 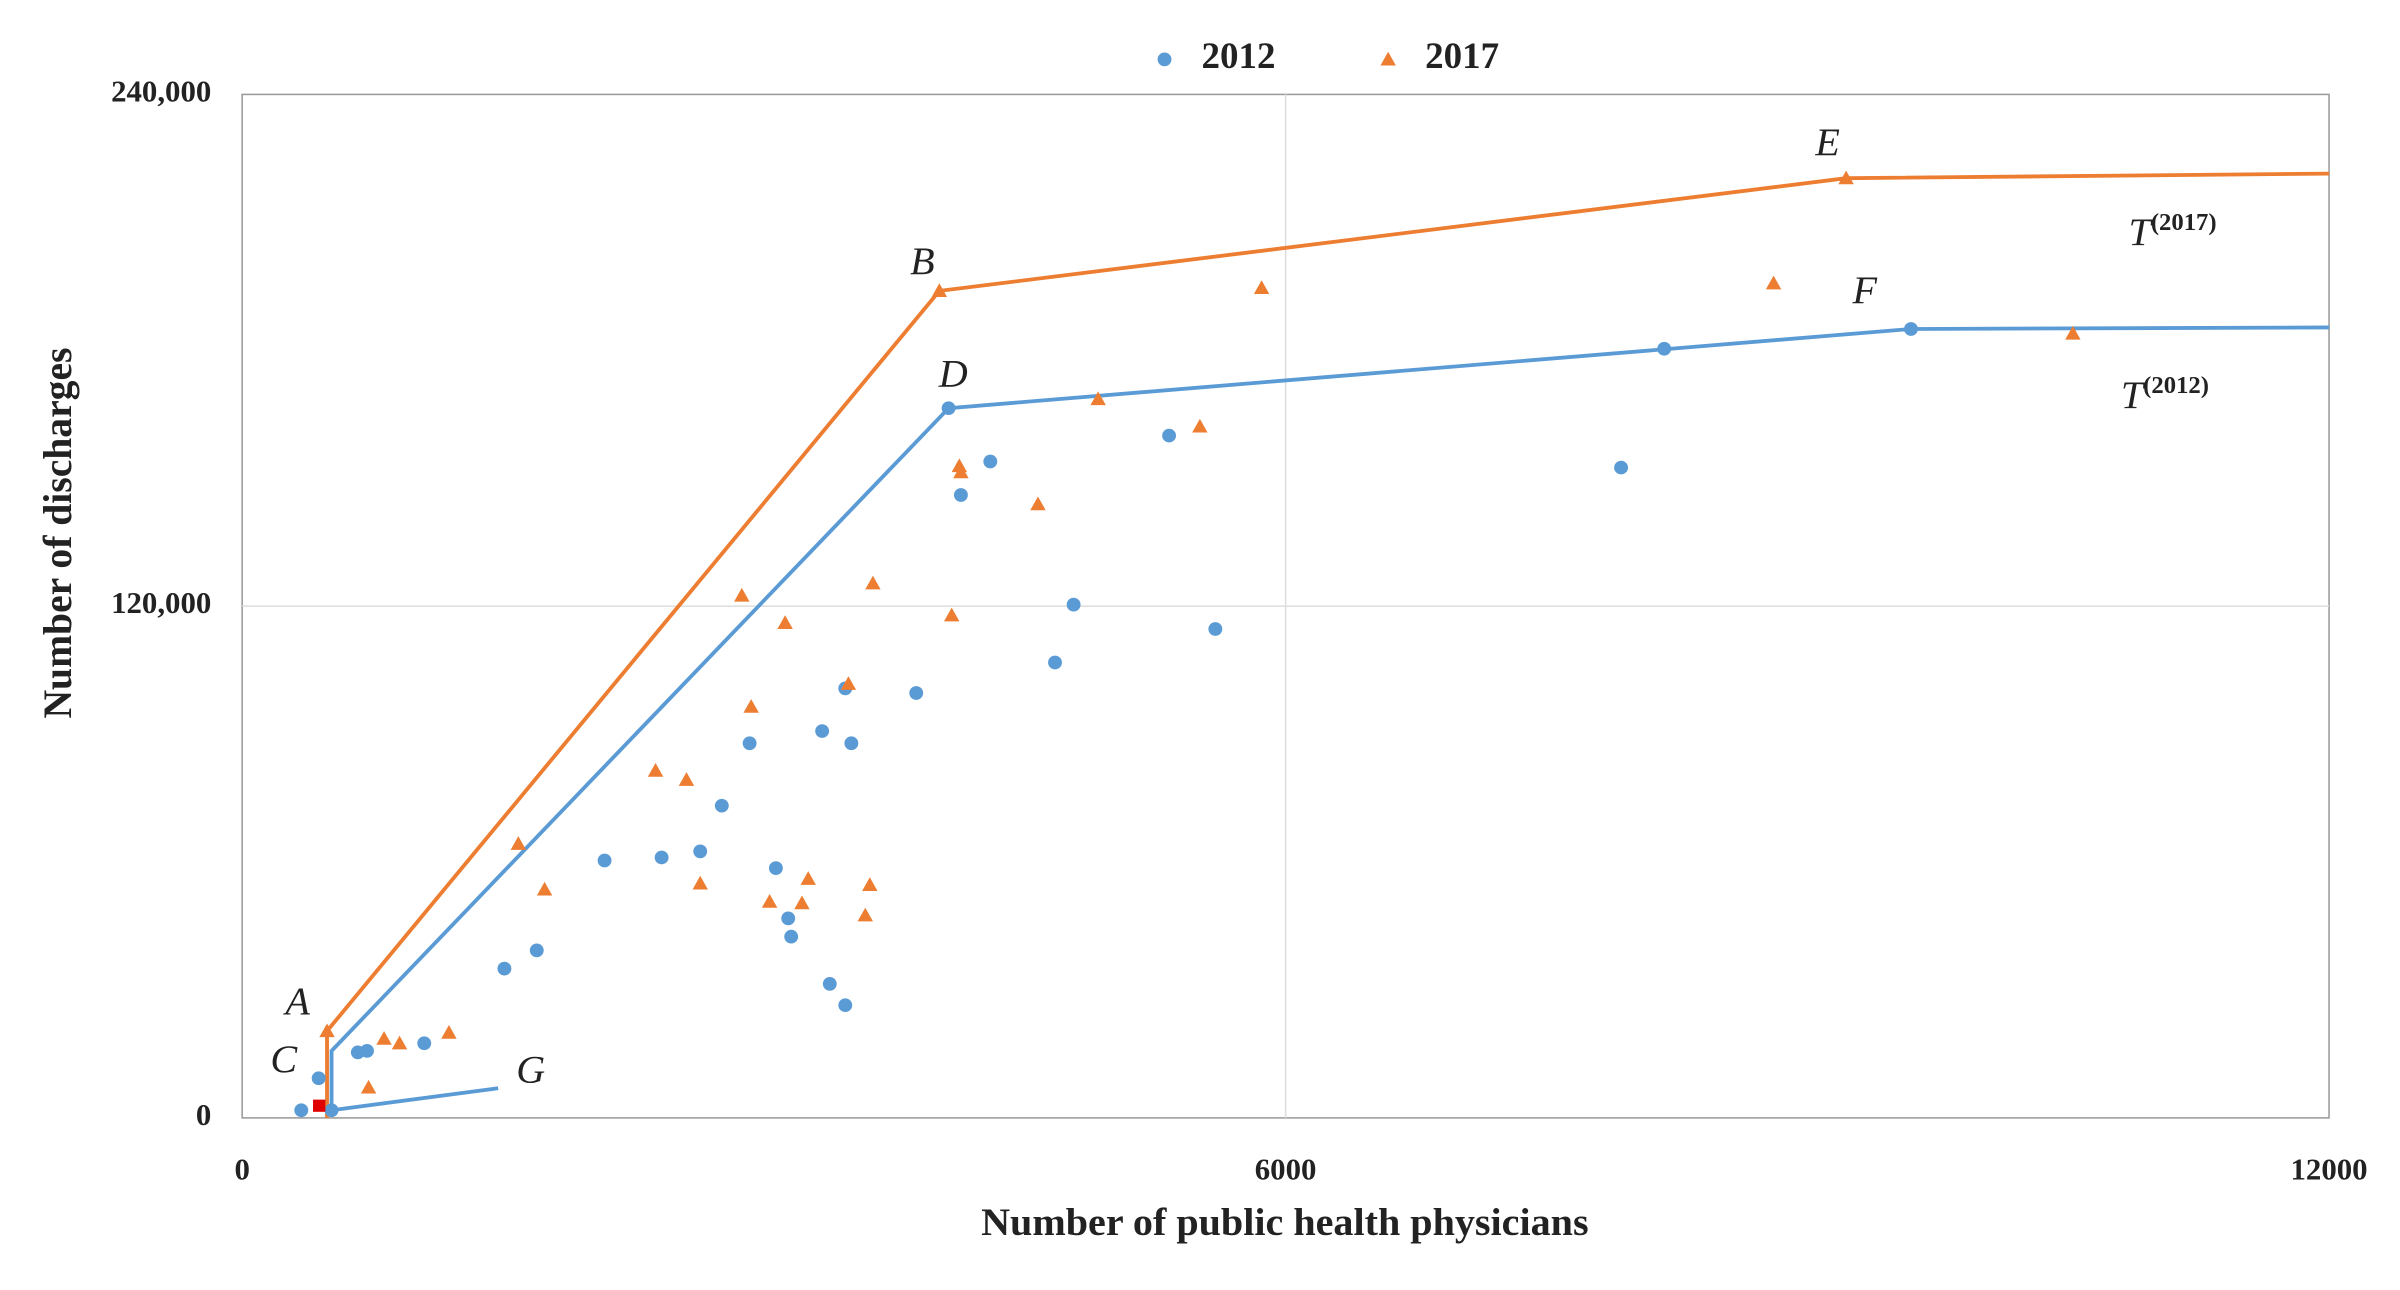 What do you see at coordinates (161, 603) in the screenshot?
I see `y-tick-label: 120,000` at bounding box center [161, 603].